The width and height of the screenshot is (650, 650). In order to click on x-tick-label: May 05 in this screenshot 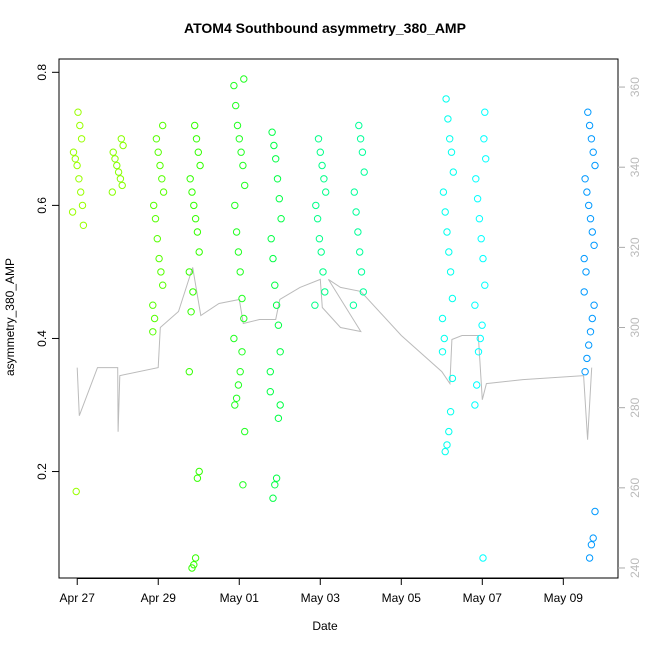, I will do `click(402, 598)`.